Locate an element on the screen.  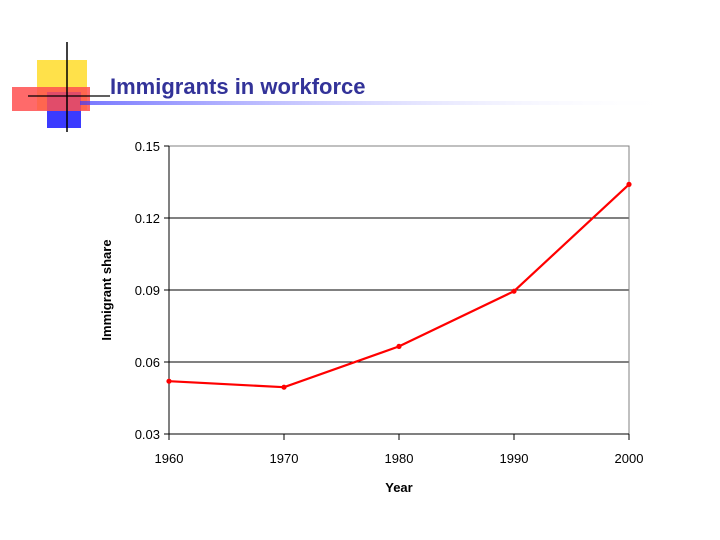
title-underline-rule is located at coordinates (380, 103).